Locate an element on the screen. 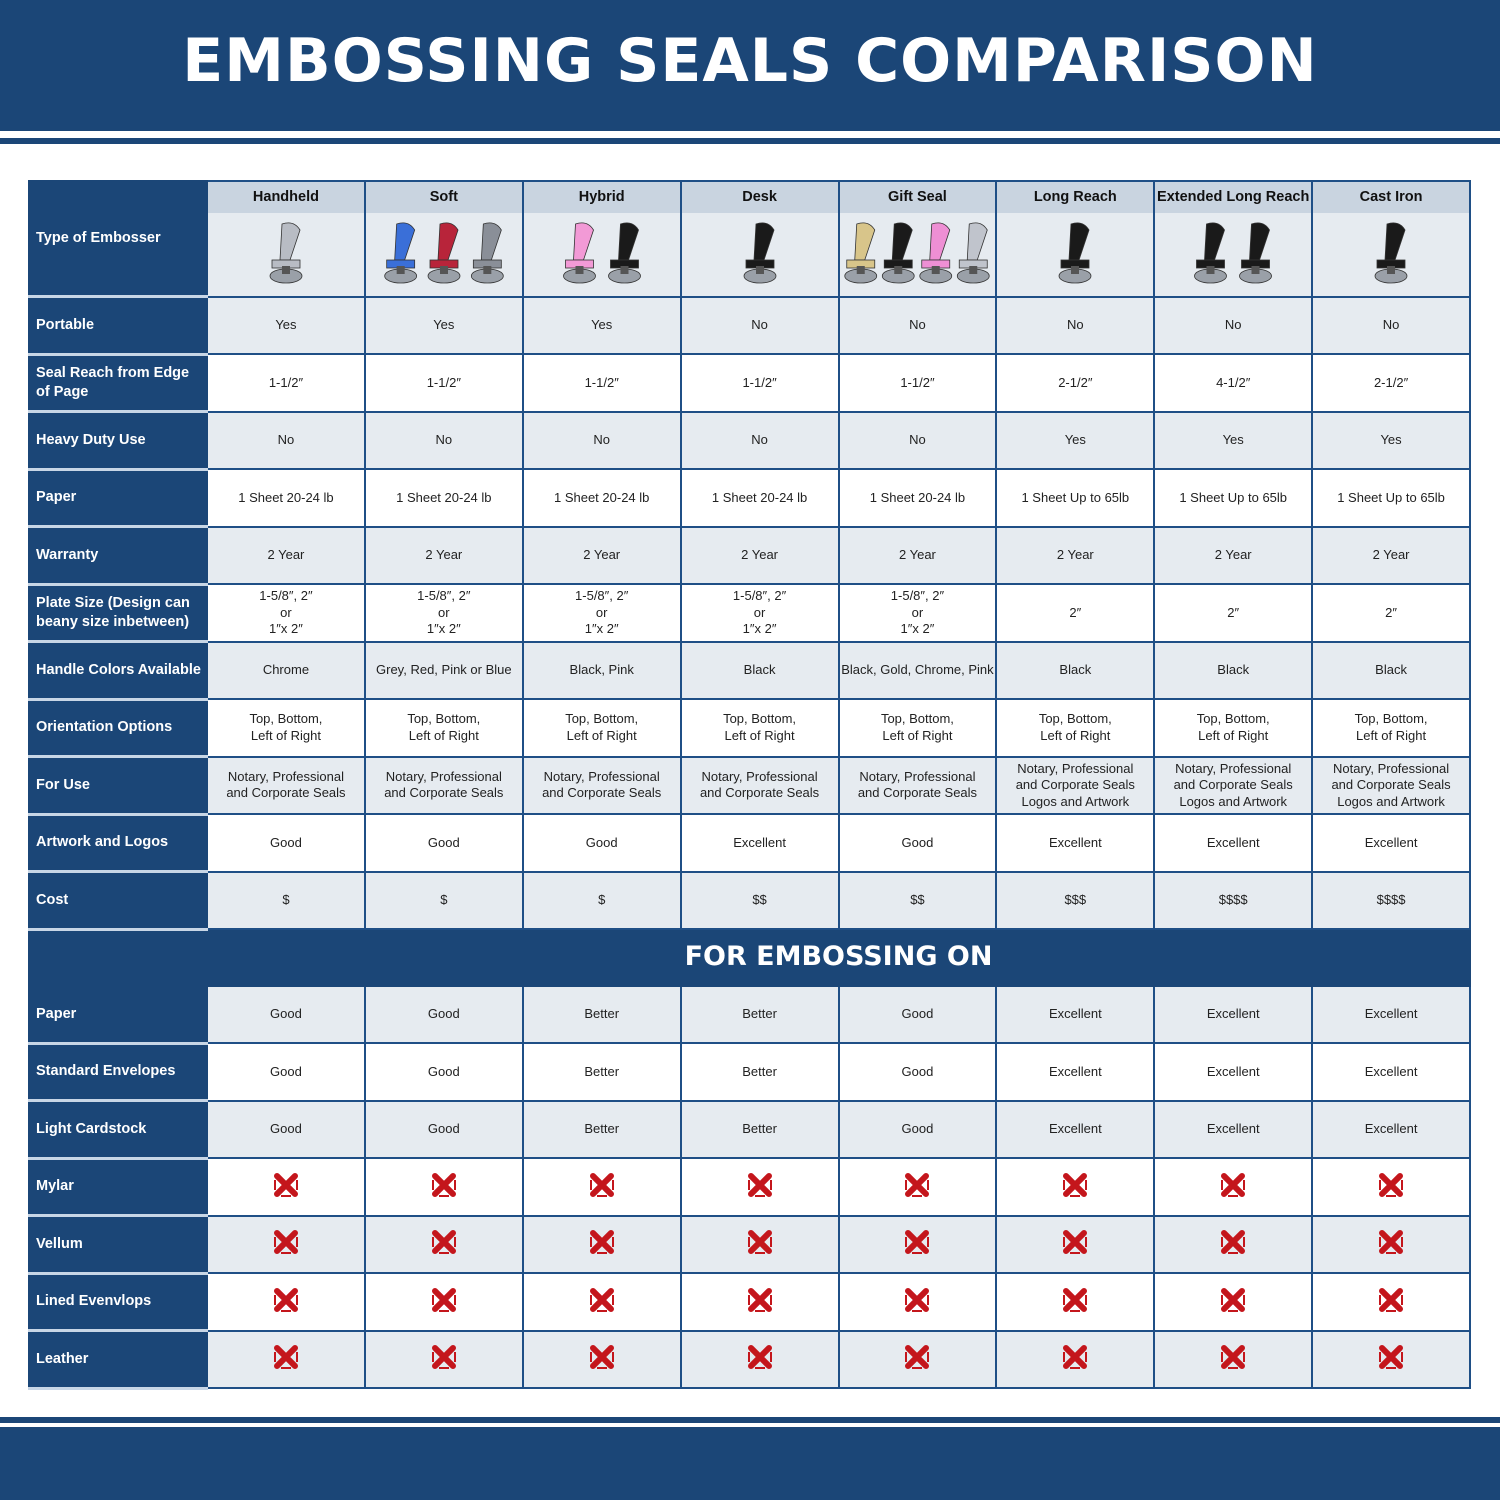 The image size is (1500, 1500). table-cell: Black is located at coordinates (1233, 670).